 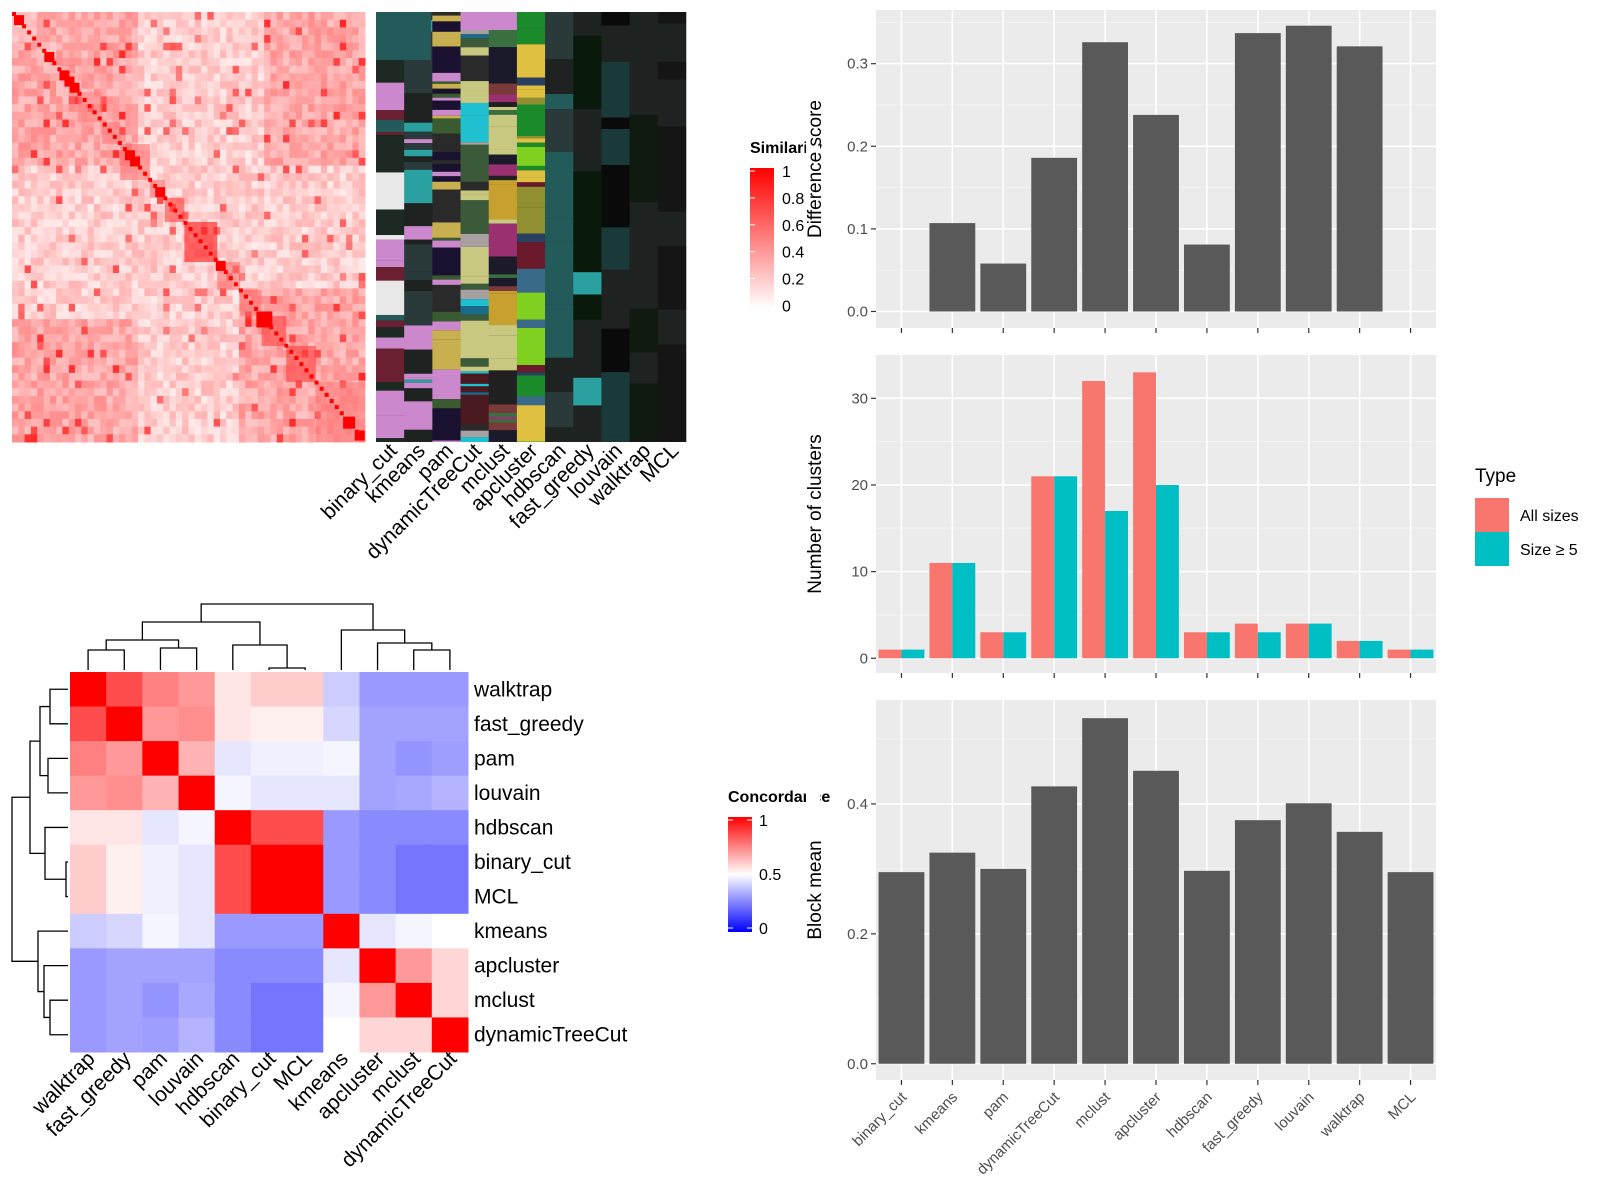 What do you see at coordinates (1190, 1115) in the screenshot?
I see `x-tick-label-hdbscan: hdbscan` at bounding box center [1190, 1115].